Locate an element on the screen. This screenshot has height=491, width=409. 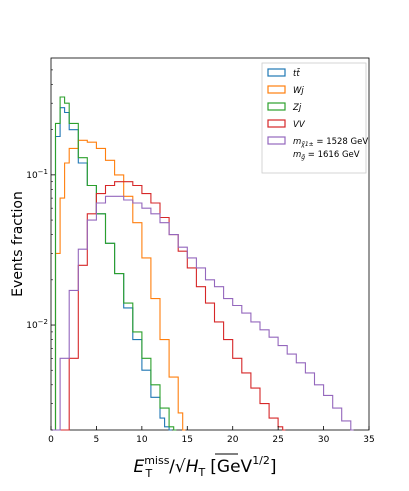
legend-label-0: tt̄ is located at coordinates (297, 73).